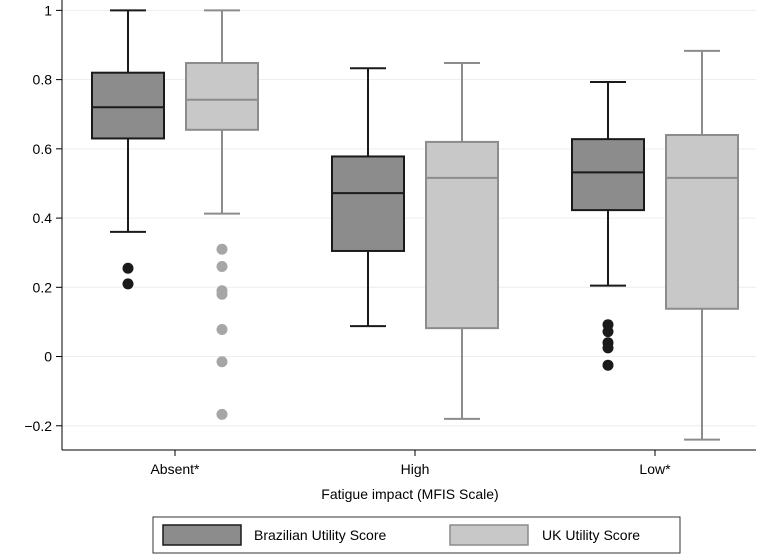 This screenshot has height=555, width=760. I want to click on y-tick-label: 0.2, so click(43, 287).